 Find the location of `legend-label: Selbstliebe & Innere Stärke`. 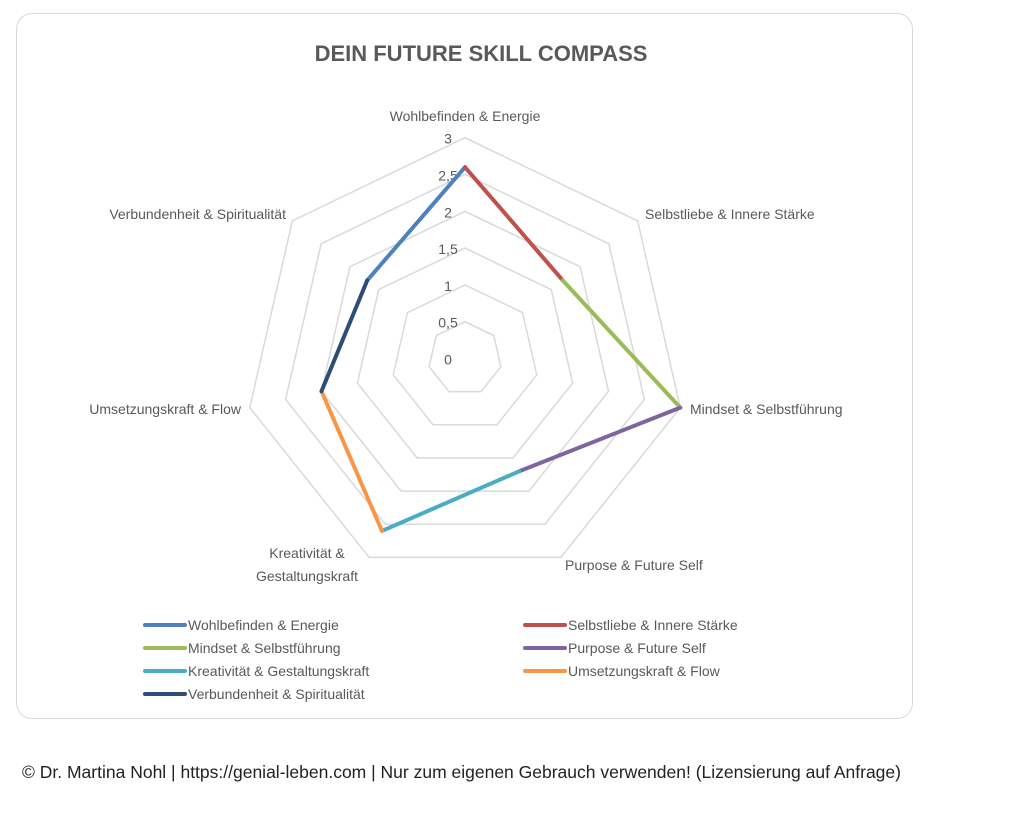

legend-label: Selbstliebe & Innere Stärke is located at coordinates (653, 625).